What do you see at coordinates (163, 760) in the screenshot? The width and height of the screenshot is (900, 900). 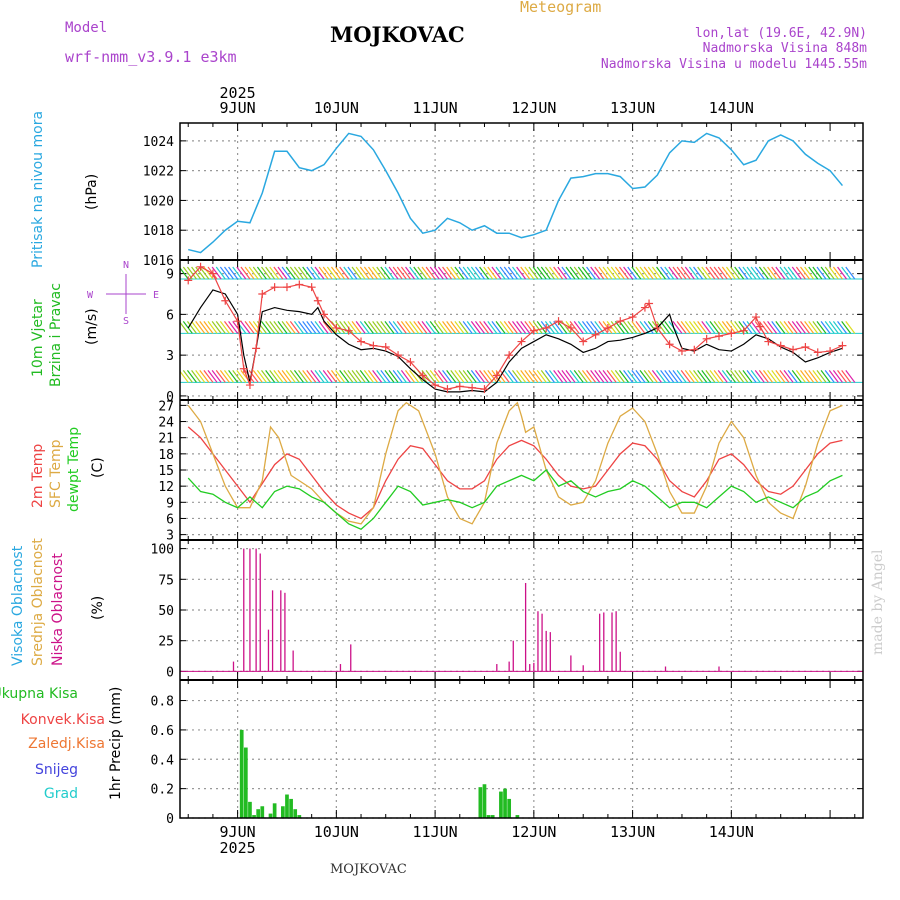 I see `precip-ytick-label: 0.4` at bounding box center [163, 760].